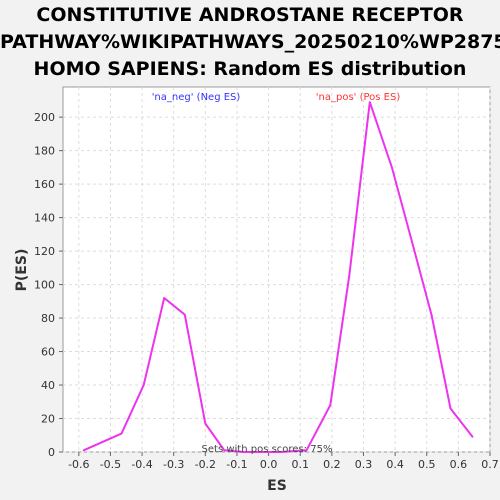 This screenshot has height=500, width=500. What do you see at coordinates (44, 151) in the screenshot?
I see `y-tick-label: 180` at bounding box center [44, 151].